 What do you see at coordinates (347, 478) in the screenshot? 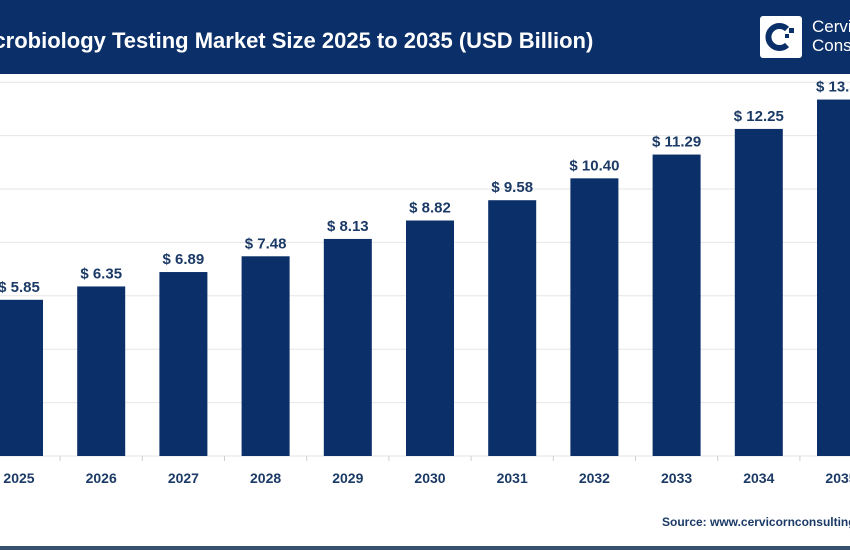
I see `x-tick-label-2029: 2029` at bounding box center [347, 478].